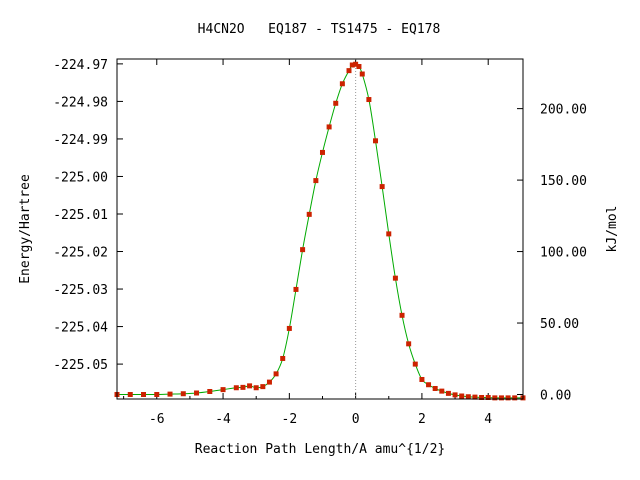 The width and height of the screenshot is (640, 480). Describe the element at coordinates (157, 419) in the screenshot. I see `x-tick-label: -6` at that location.